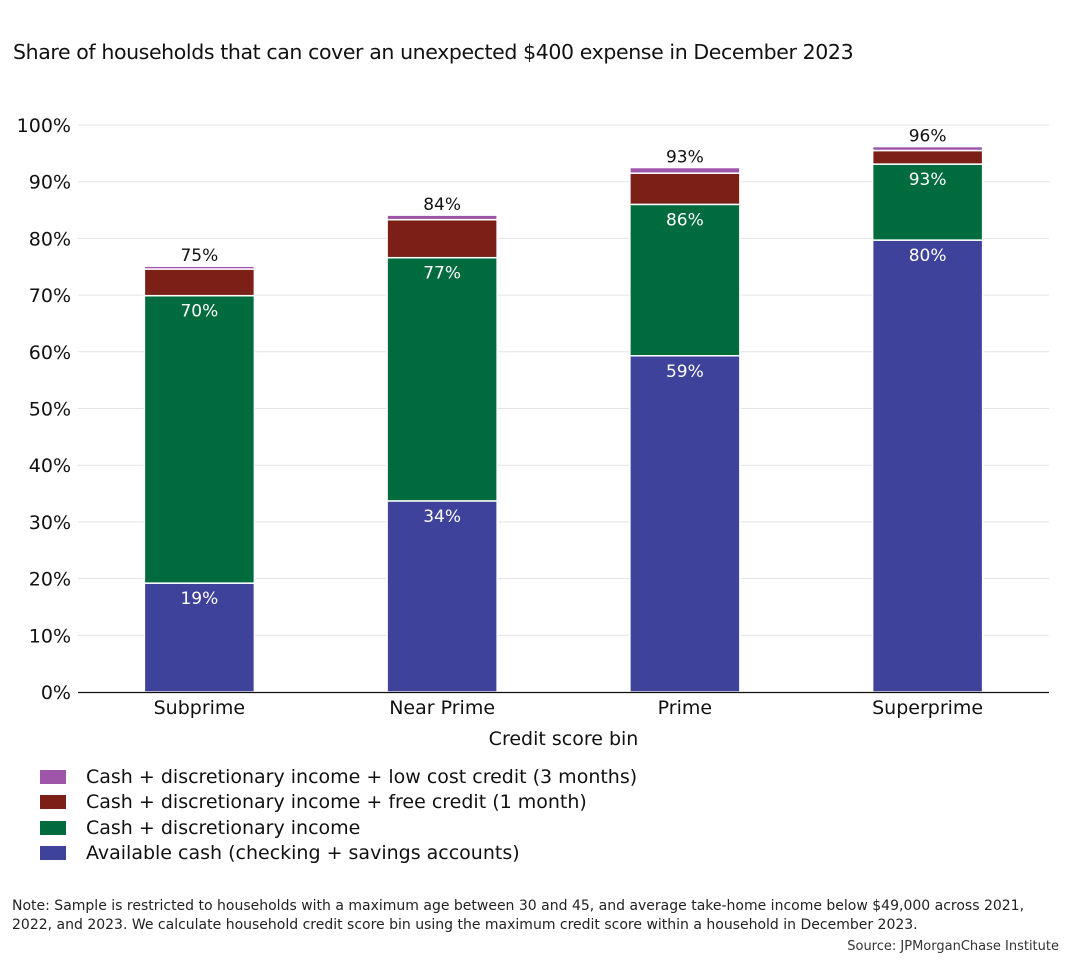 The image size is (1070, 962). Describe the element at coordinates (199, 256) in the screenshot. I see `data-label-total: 75%` at that location.